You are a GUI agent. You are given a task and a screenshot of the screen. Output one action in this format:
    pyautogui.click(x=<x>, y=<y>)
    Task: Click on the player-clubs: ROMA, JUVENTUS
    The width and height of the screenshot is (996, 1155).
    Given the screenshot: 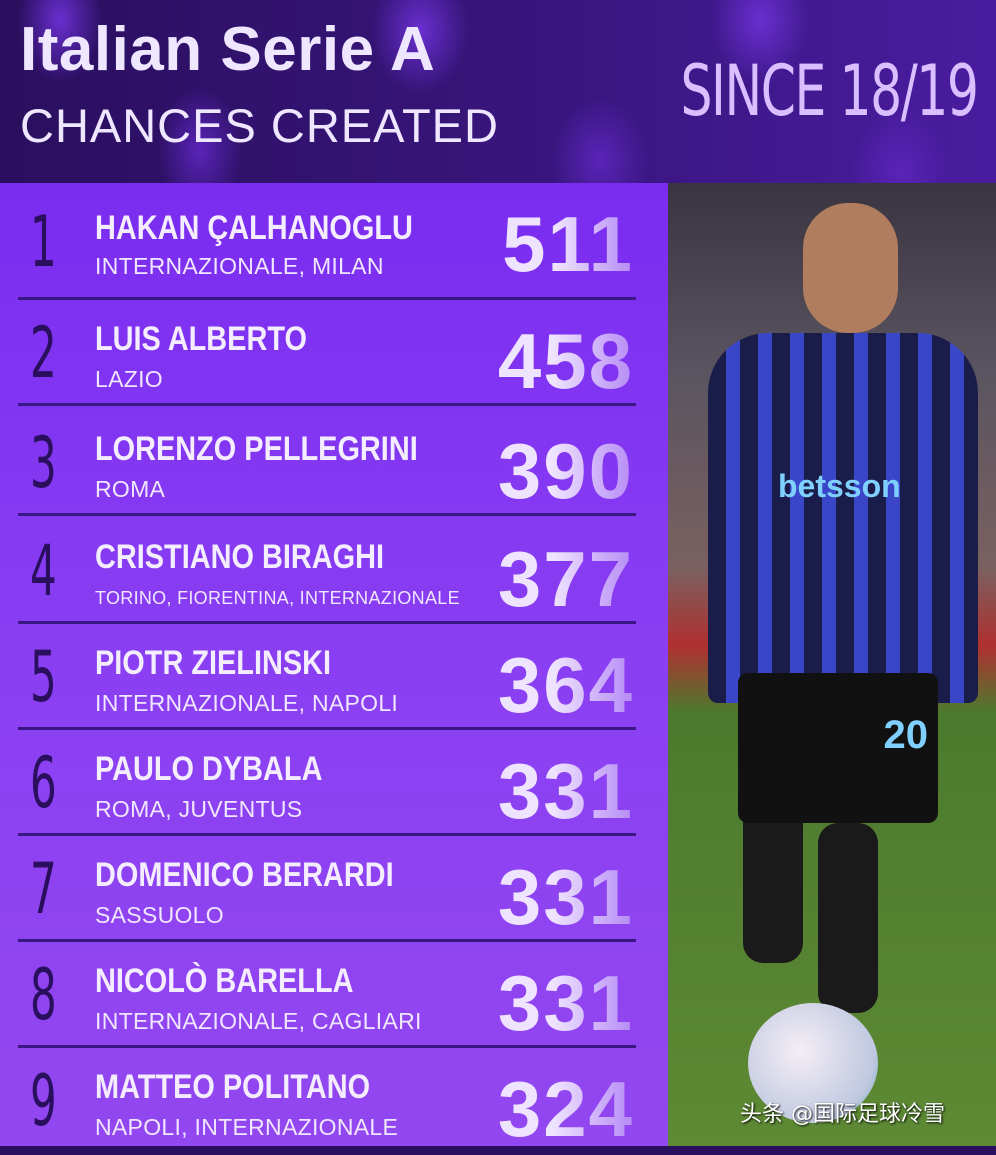 What is the action you would take?
    pyautogui.click(x=199, y=809)
    